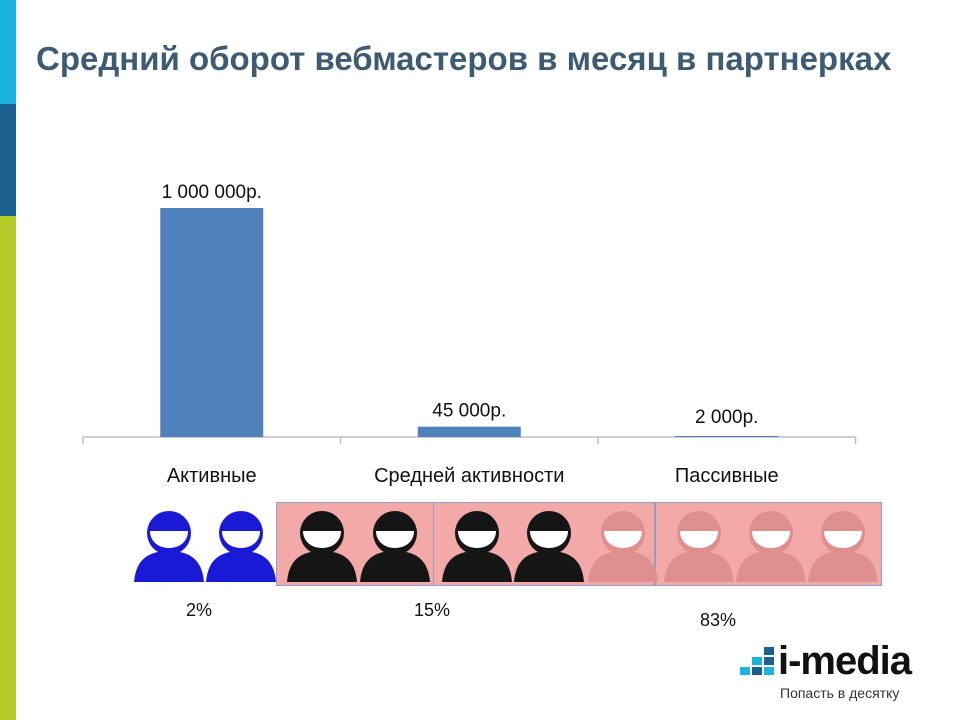 This screenshot has height=720, width=960. What do you see at coordinates (432, 610) in the screenshot?
I see `percent-medium: 15%` at bounding box center [432, 610].